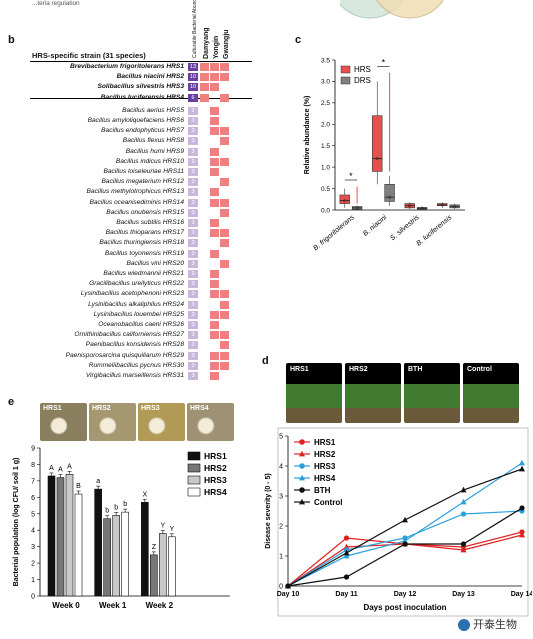 The image size is (533, 639). I want to click on plant-photo-label: BTH, so click(415, 369).